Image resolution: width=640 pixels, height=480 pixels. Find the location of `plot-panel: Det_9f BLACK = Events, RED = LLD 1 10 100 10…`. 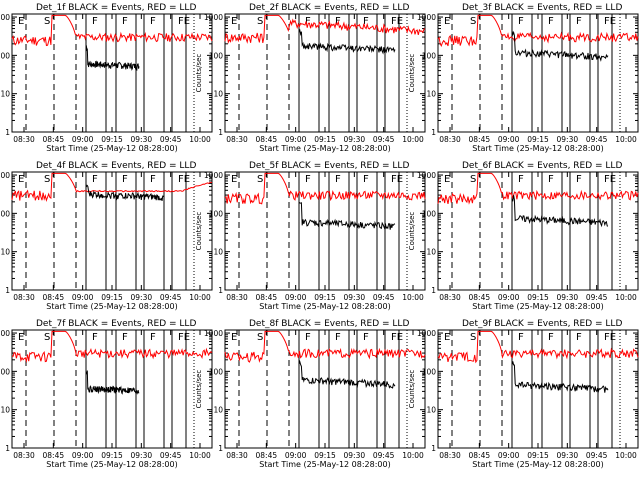

plot-panel: Det_9f BLACK = Events, RED = LLD 1 10 100 10… is located at coordinates (523, 394).